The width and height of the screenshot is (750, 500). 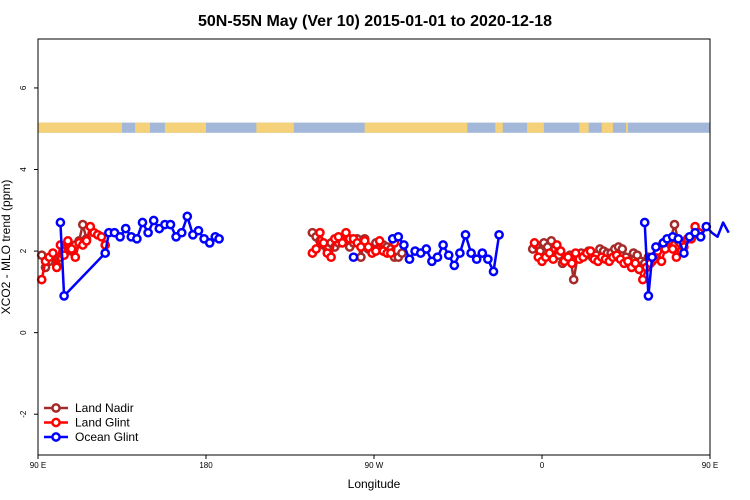 What do you see at coordinates (374, 484) in the screenshot?
I see `x-axis-label: Longitude` at bounding box center [374, 484].